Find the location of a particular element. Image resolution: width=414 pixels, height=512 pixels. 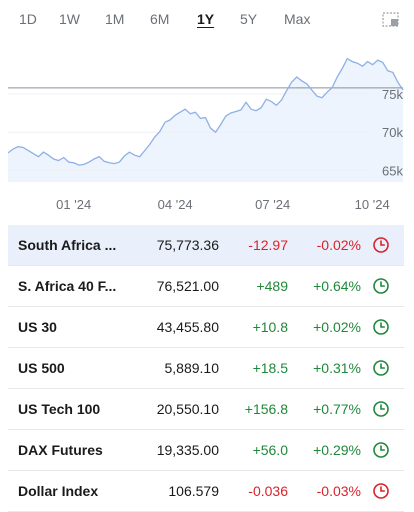

fullscreen-icon is located at coordinates (390, 19).